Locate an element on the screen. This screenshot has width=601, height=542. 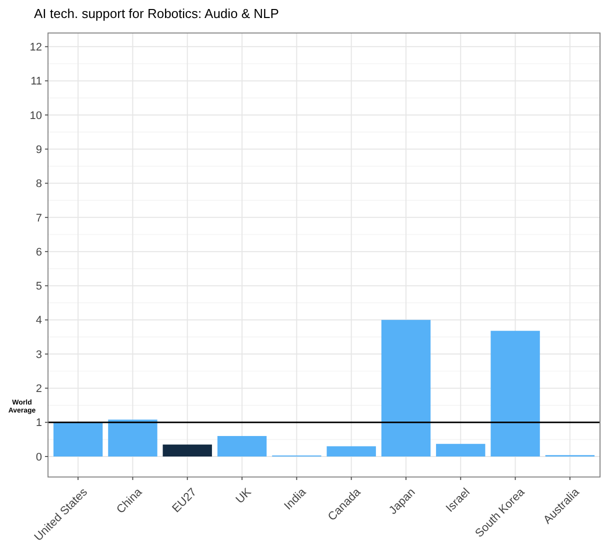
y-tick-label: 12 is located at coordinates (36, 48).